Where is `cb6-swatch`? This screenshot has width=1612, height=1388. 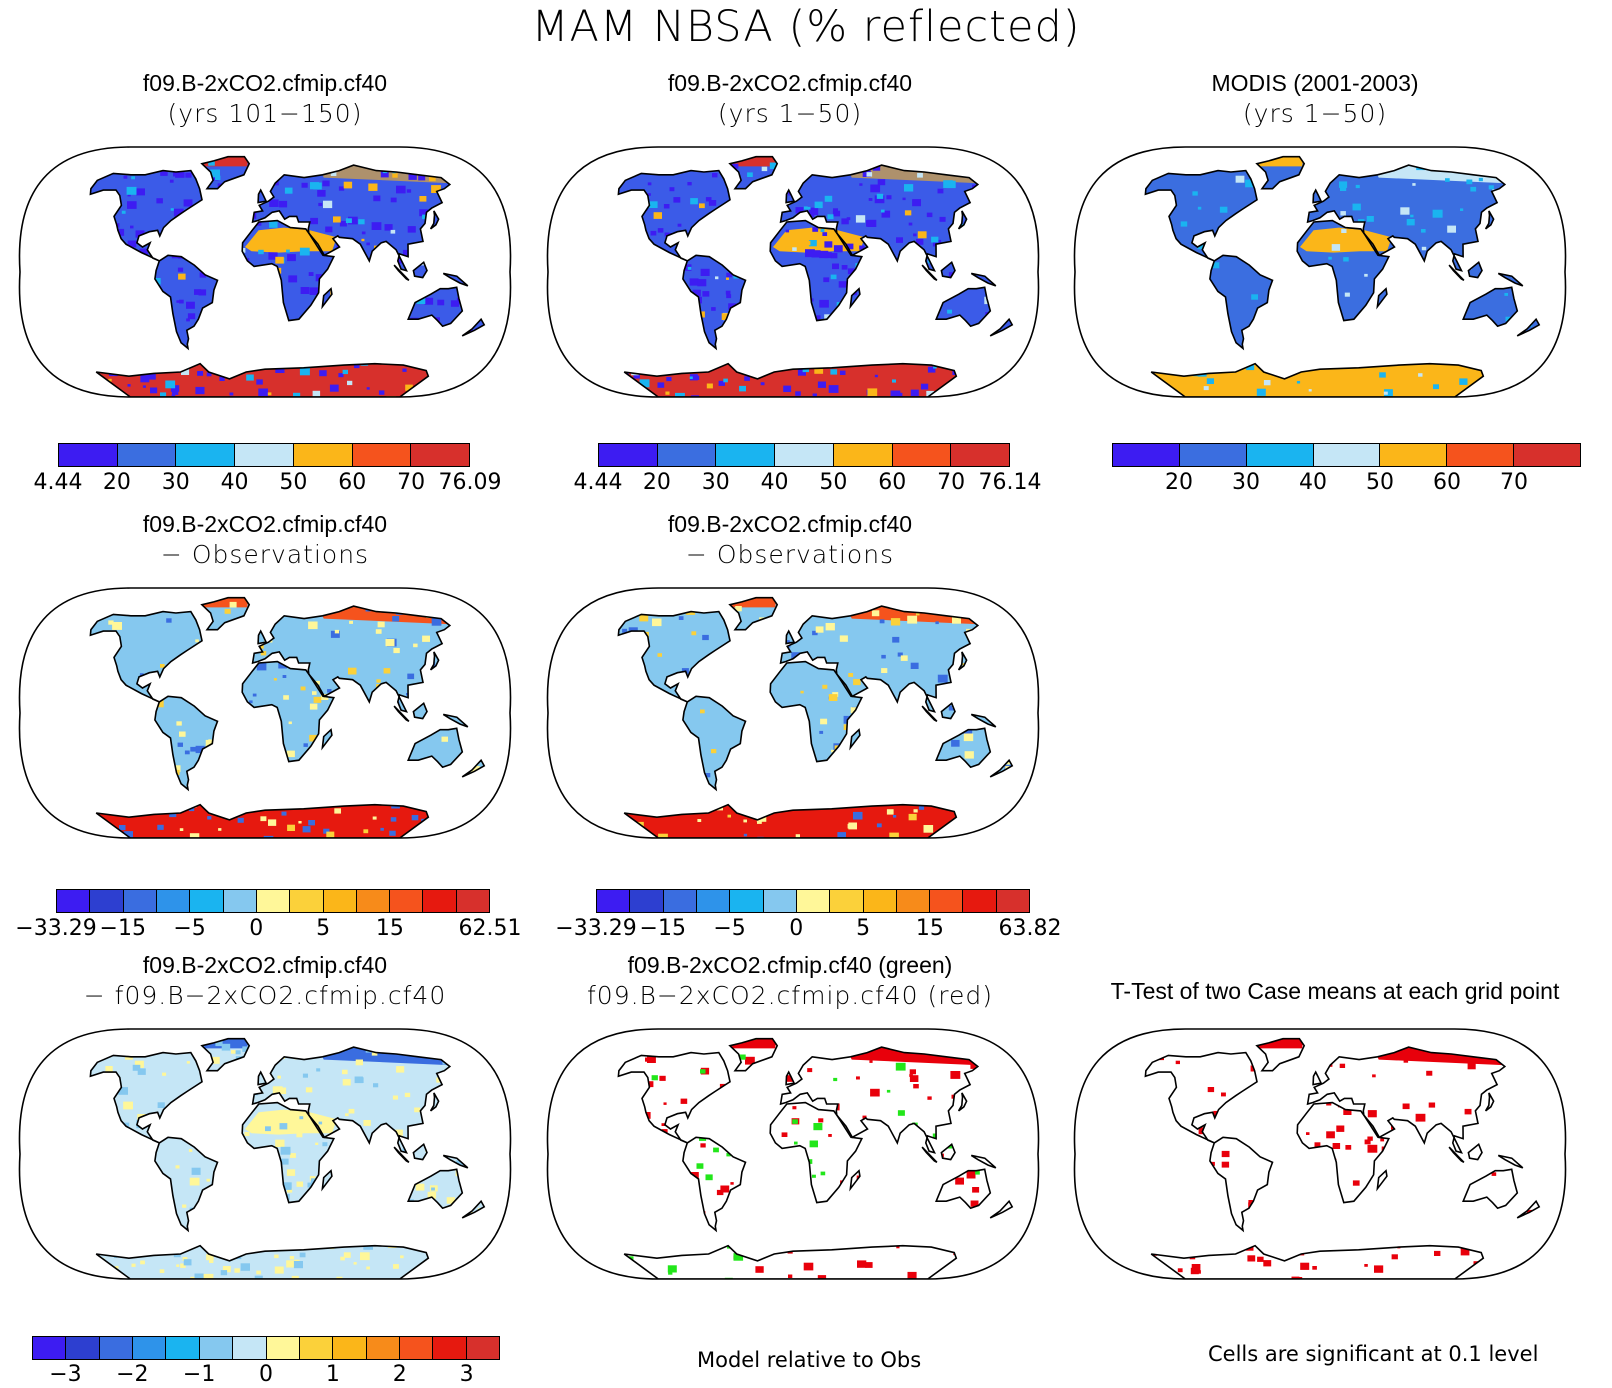 cb6-swatch is located at coordinates (416, 1348).